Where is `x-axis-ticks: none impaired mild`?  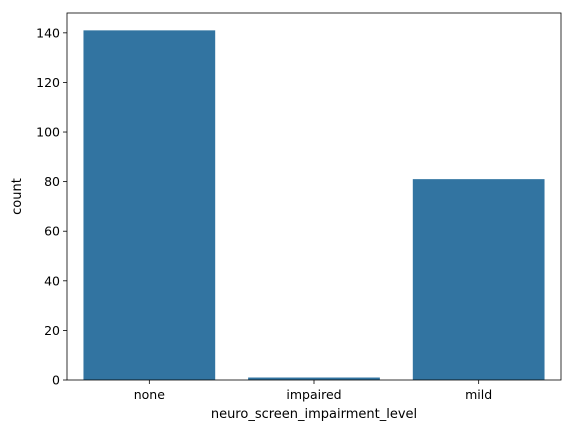 x-axis-ticks: none impaired mild is located at coordinates (313, 391).